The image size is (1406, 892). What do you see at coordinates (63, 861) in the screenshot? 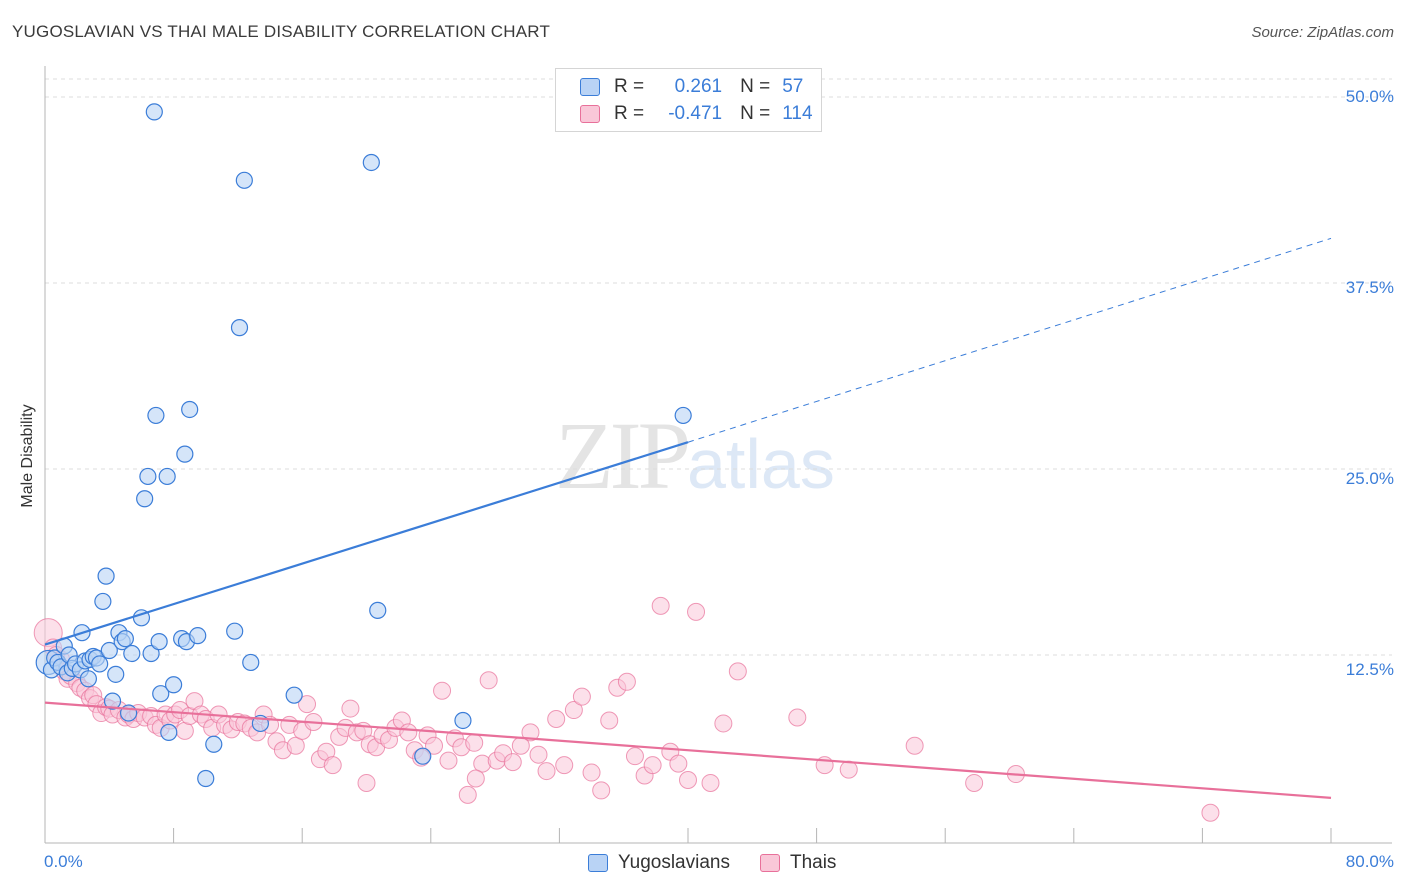
I see `x-tick-label: 0.0%` at bounding box center [63, 861].